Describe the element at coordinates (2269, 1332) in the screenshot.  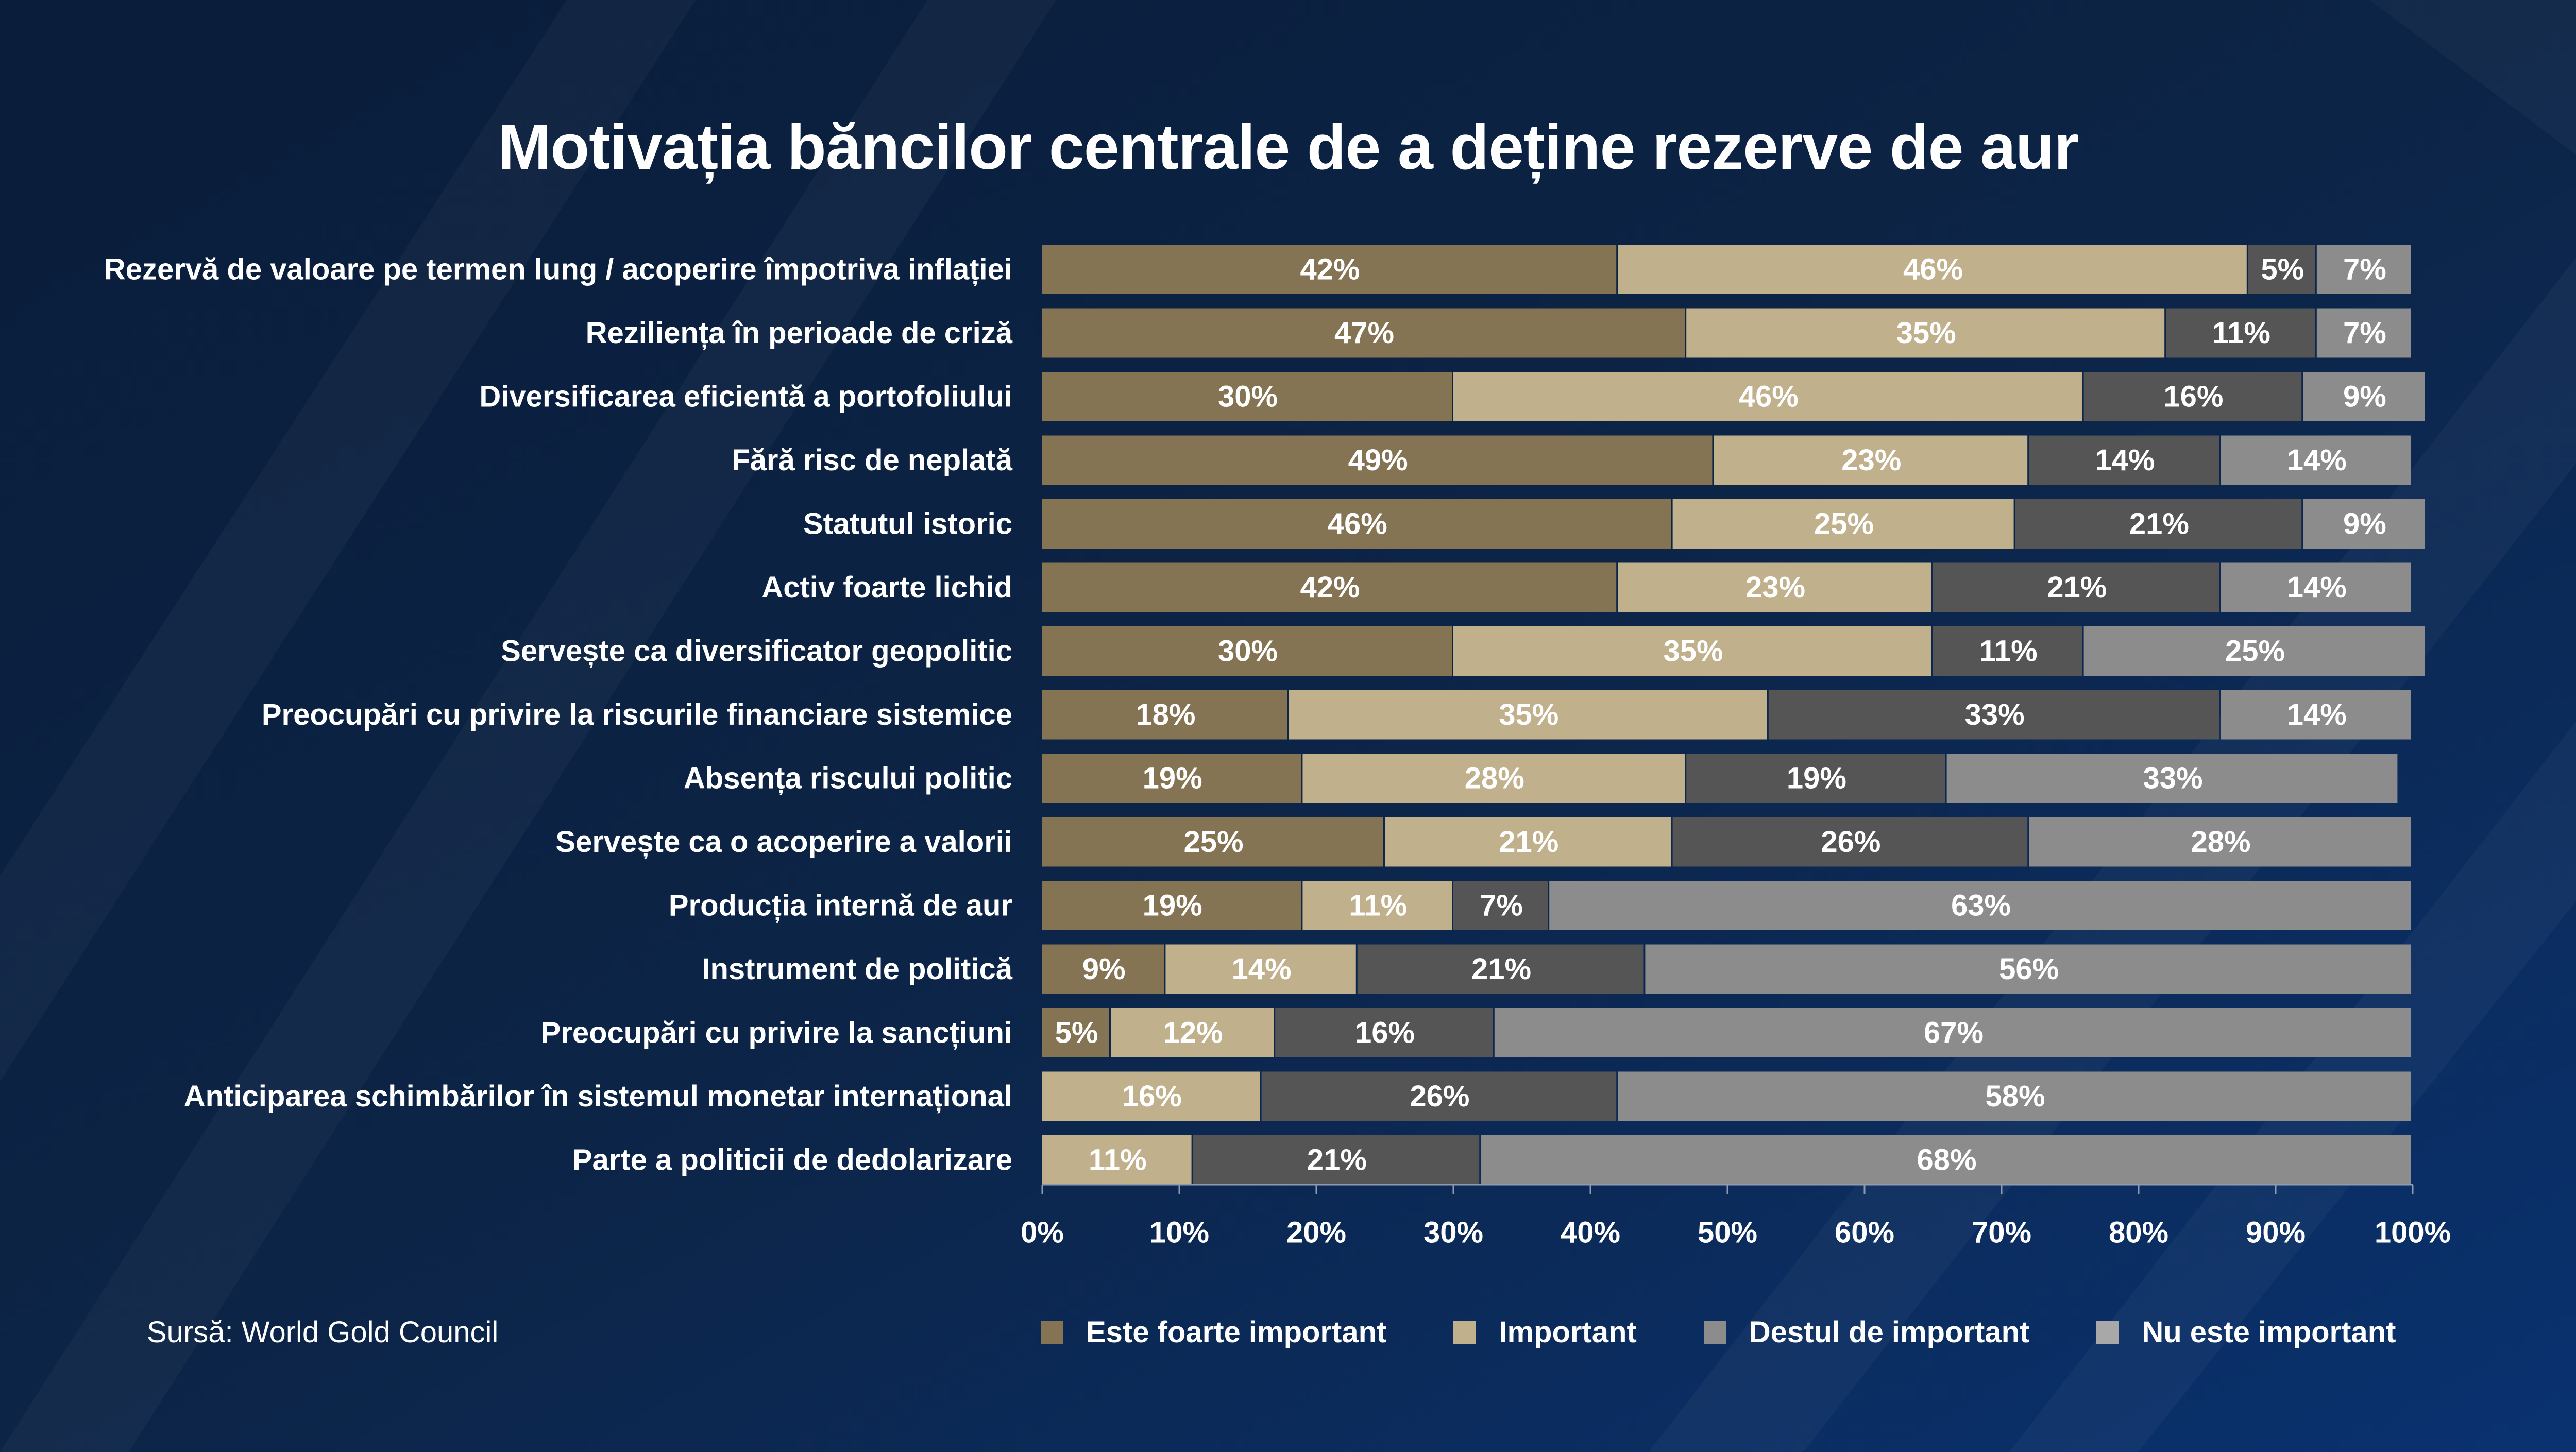
I see `legend-label-not-important: Nu este important` at that location.